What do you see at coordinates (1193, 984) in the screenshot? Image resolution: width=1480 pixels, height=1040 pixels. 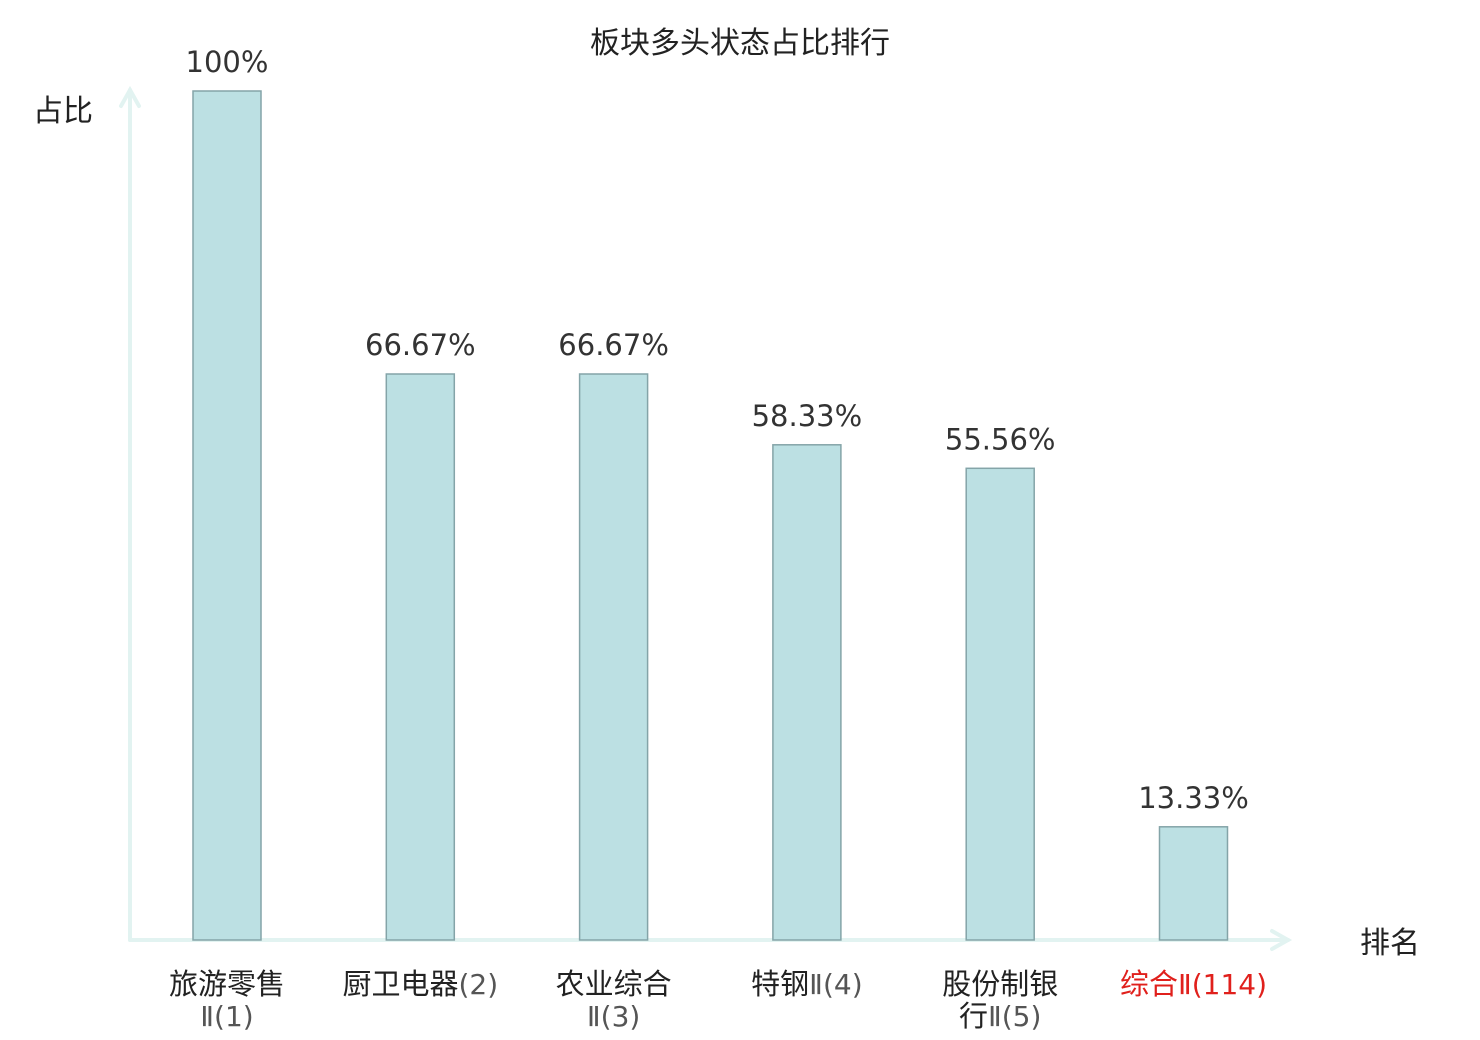 I see `category-label: 综合Ⅱ(114)` at bounding box center [1193, 984].